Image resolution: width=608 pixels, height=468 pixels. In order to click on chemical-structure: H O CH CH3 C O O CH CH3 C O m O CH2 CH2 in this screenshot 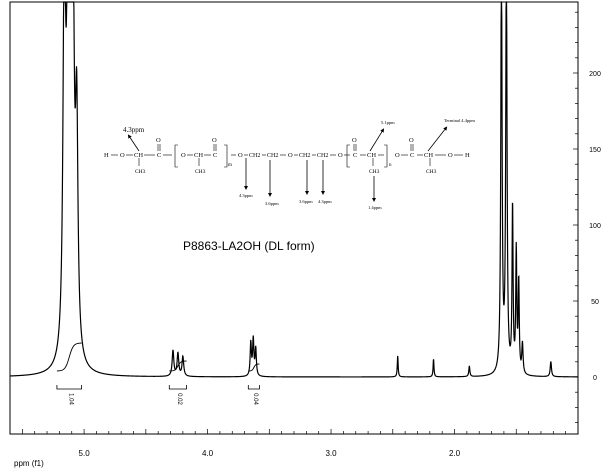, I will do `click(289, 164)`.